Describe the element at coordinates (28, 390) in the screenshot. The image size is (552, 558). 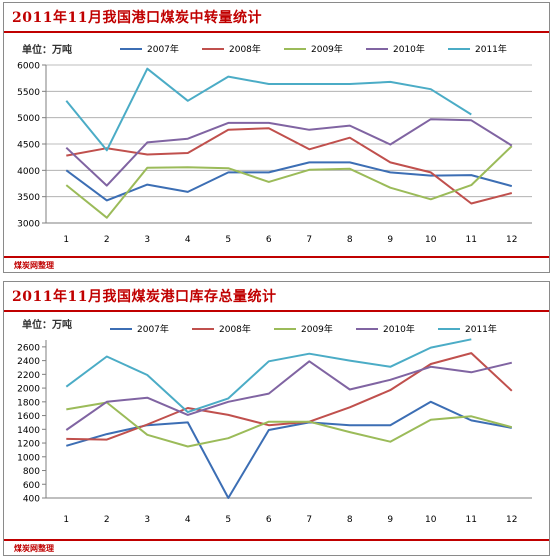
I see `y-tick-label: 2000` at that location.